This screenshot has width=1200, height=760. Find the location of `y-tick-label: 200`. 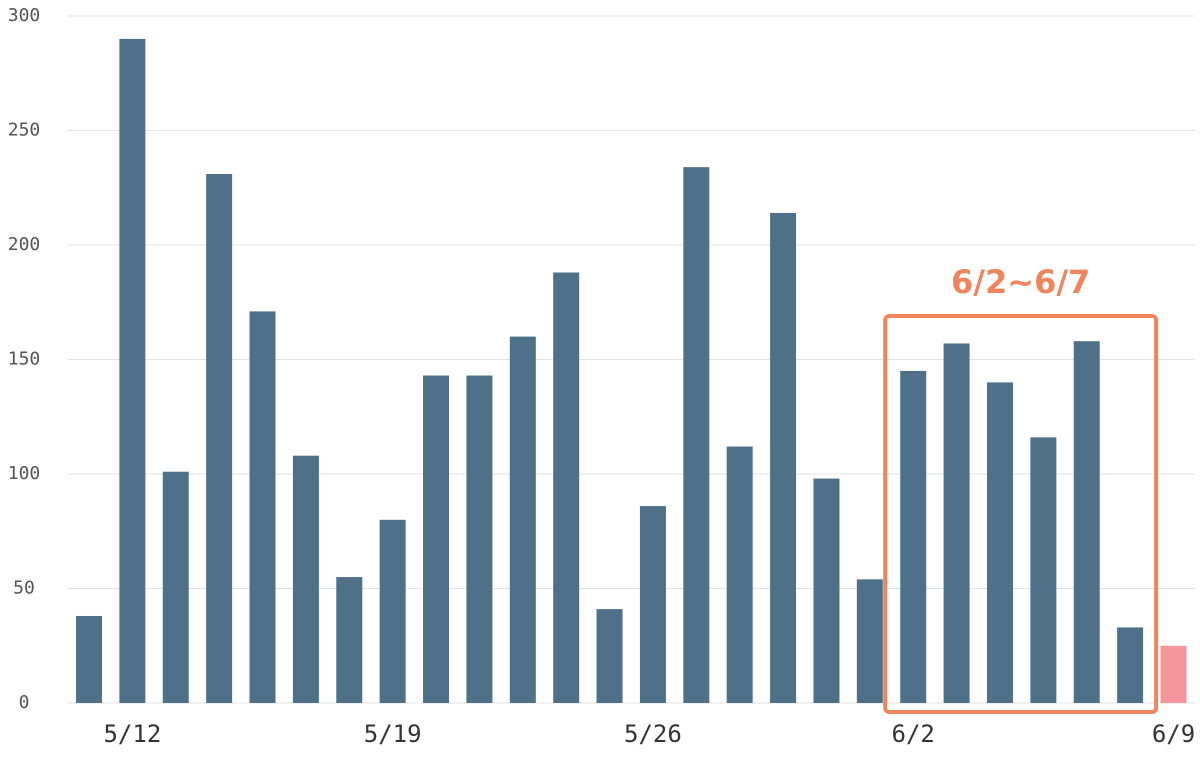

y-tick-label: 200 is located at coordinates (24, 244).